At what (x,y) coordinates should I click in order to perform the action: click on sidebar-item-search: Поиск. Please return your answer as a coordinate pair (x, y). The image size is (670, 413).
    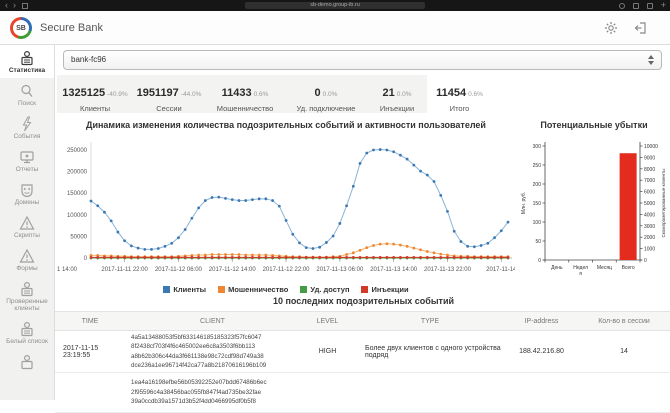
    Looking at the image, I should click on (27, 94).